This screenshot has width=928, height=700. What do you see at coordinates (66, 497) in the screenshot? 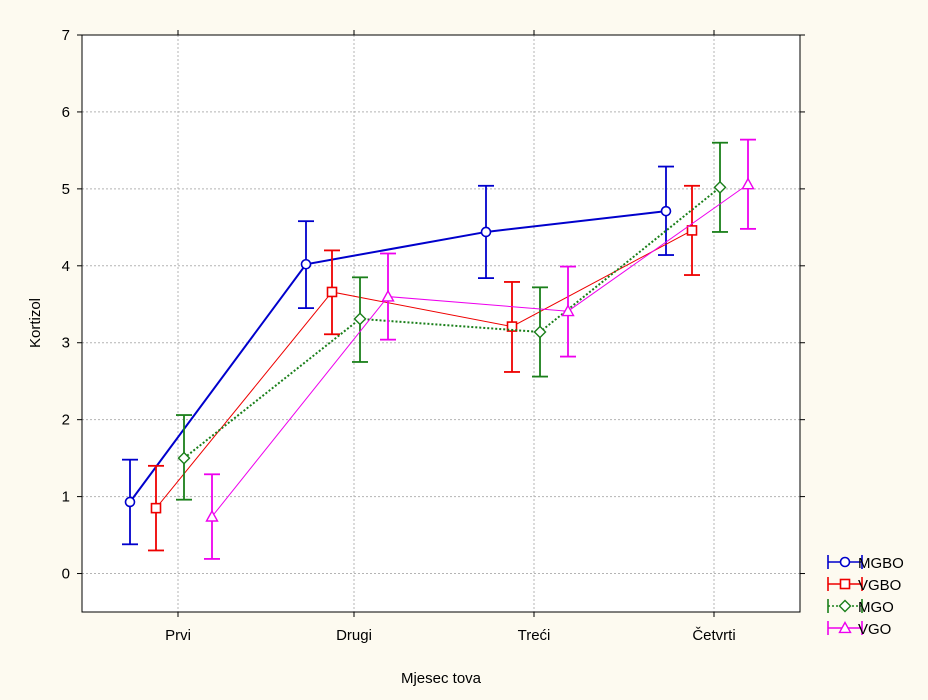
I see `y-tick-label: 1` at bounding box center [66, 497].